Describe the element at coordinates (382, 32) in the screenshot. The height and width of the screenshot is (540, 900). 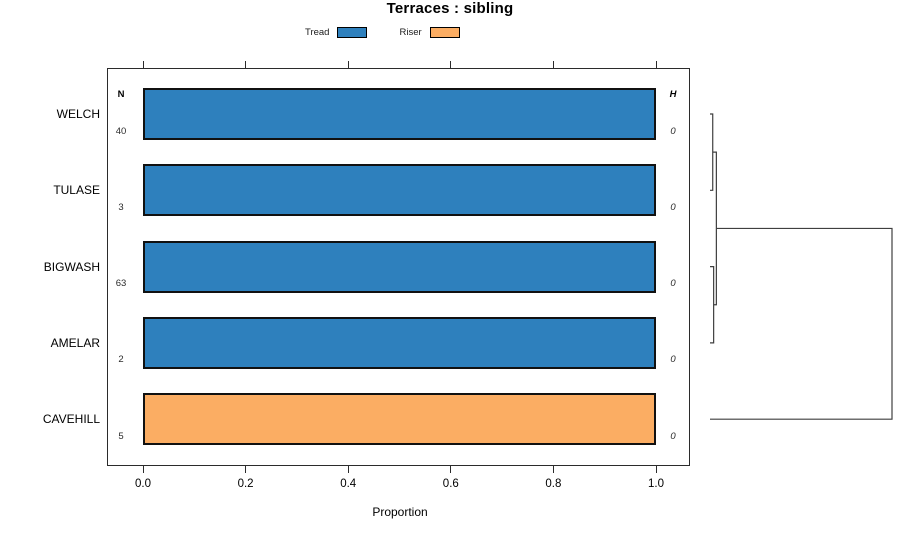
I see `chart-legend: Tread Riser` at that location.